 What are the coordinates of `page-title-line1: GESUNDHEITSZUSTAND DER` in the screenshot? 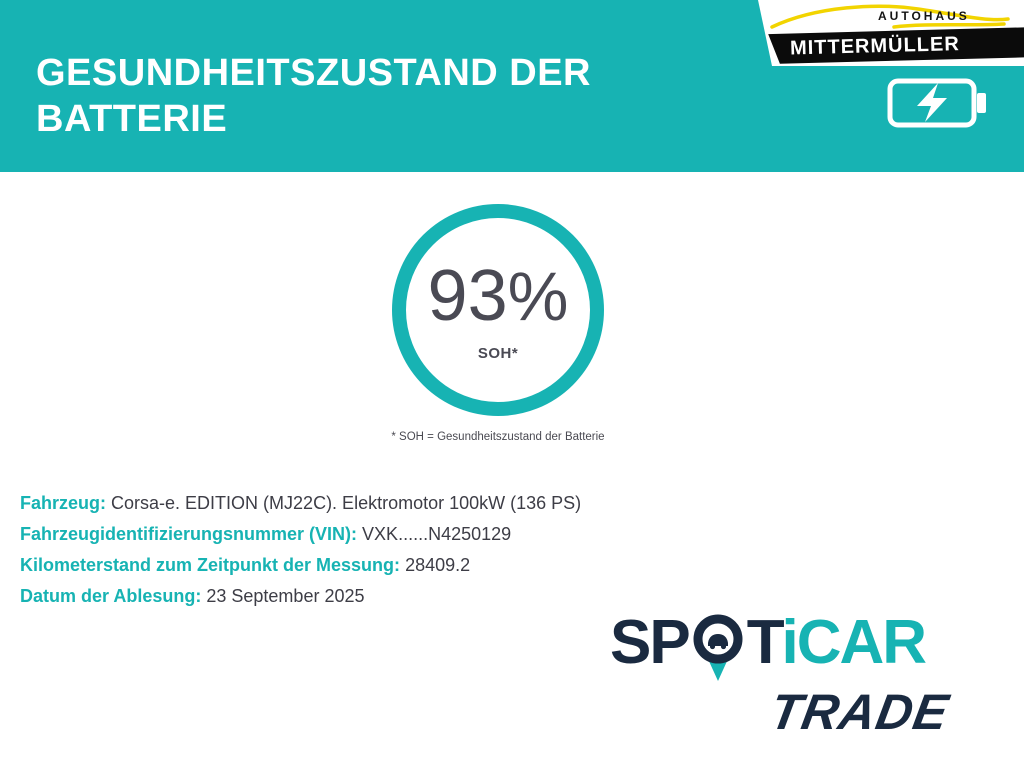 It's located at (313, 73).